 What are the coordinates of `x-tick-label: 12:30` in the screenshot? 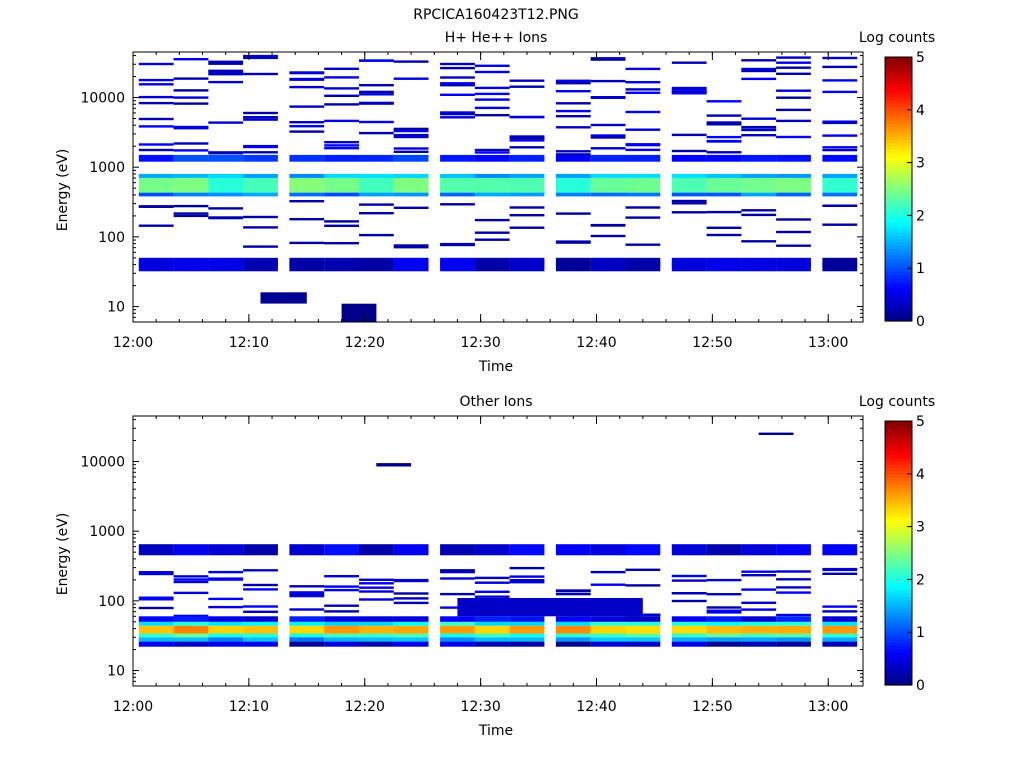 It's located at (480, 707).